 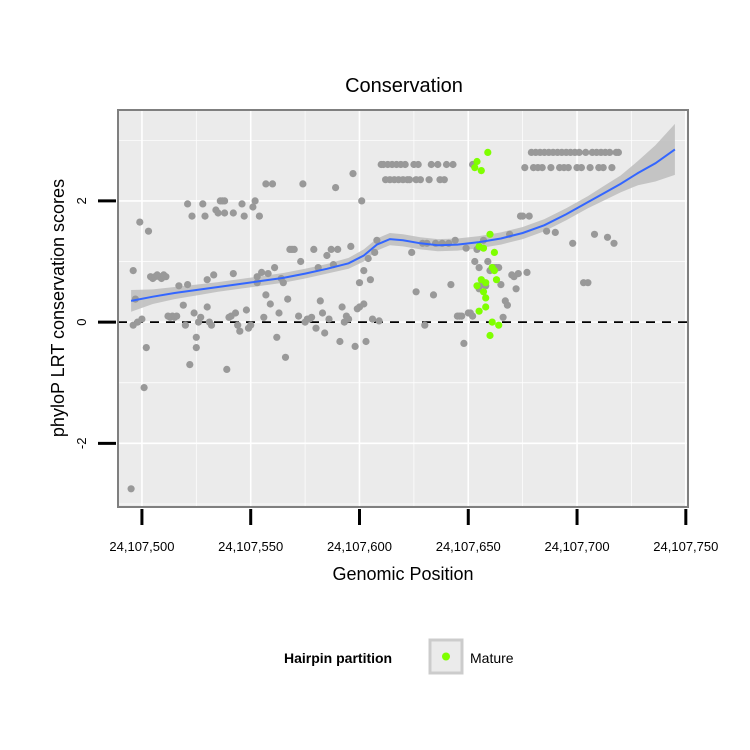 What do you see at coordinates (95, 323) in the screenshot?
I see `y-axis: -2 0 2` at bounding box center [95, 323].